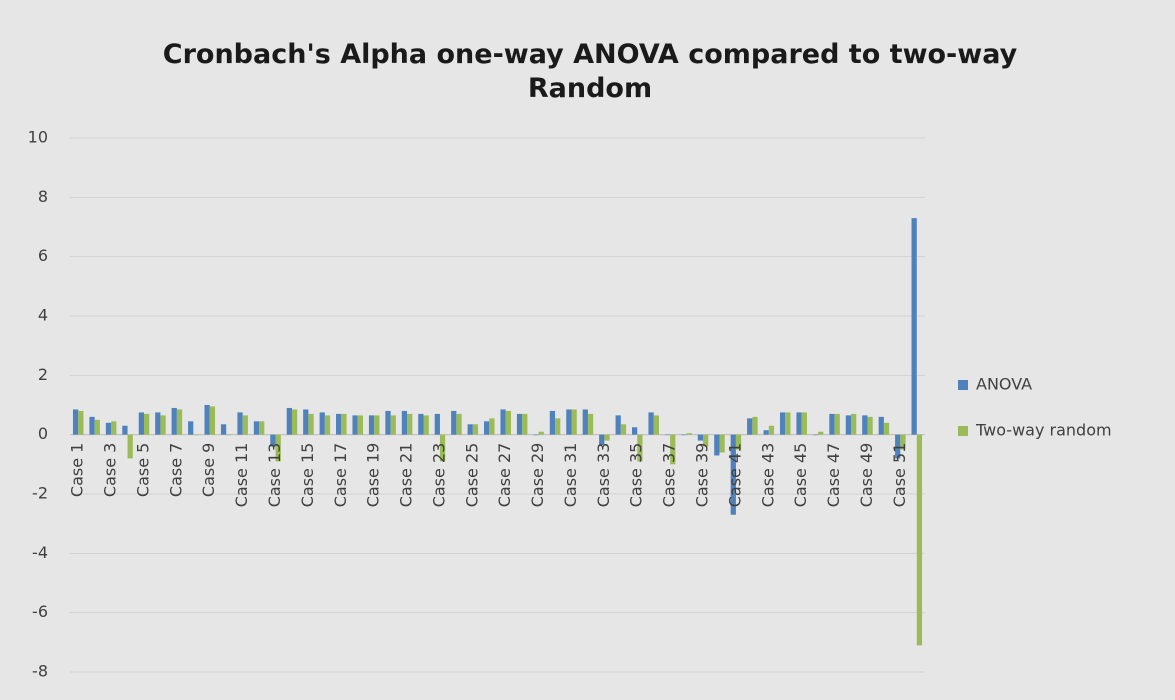 The image size is (1175, 700). Describe the element at coordinates (438, 475) in the screenshot. I see `x-tick-label: Case 23` at that location.